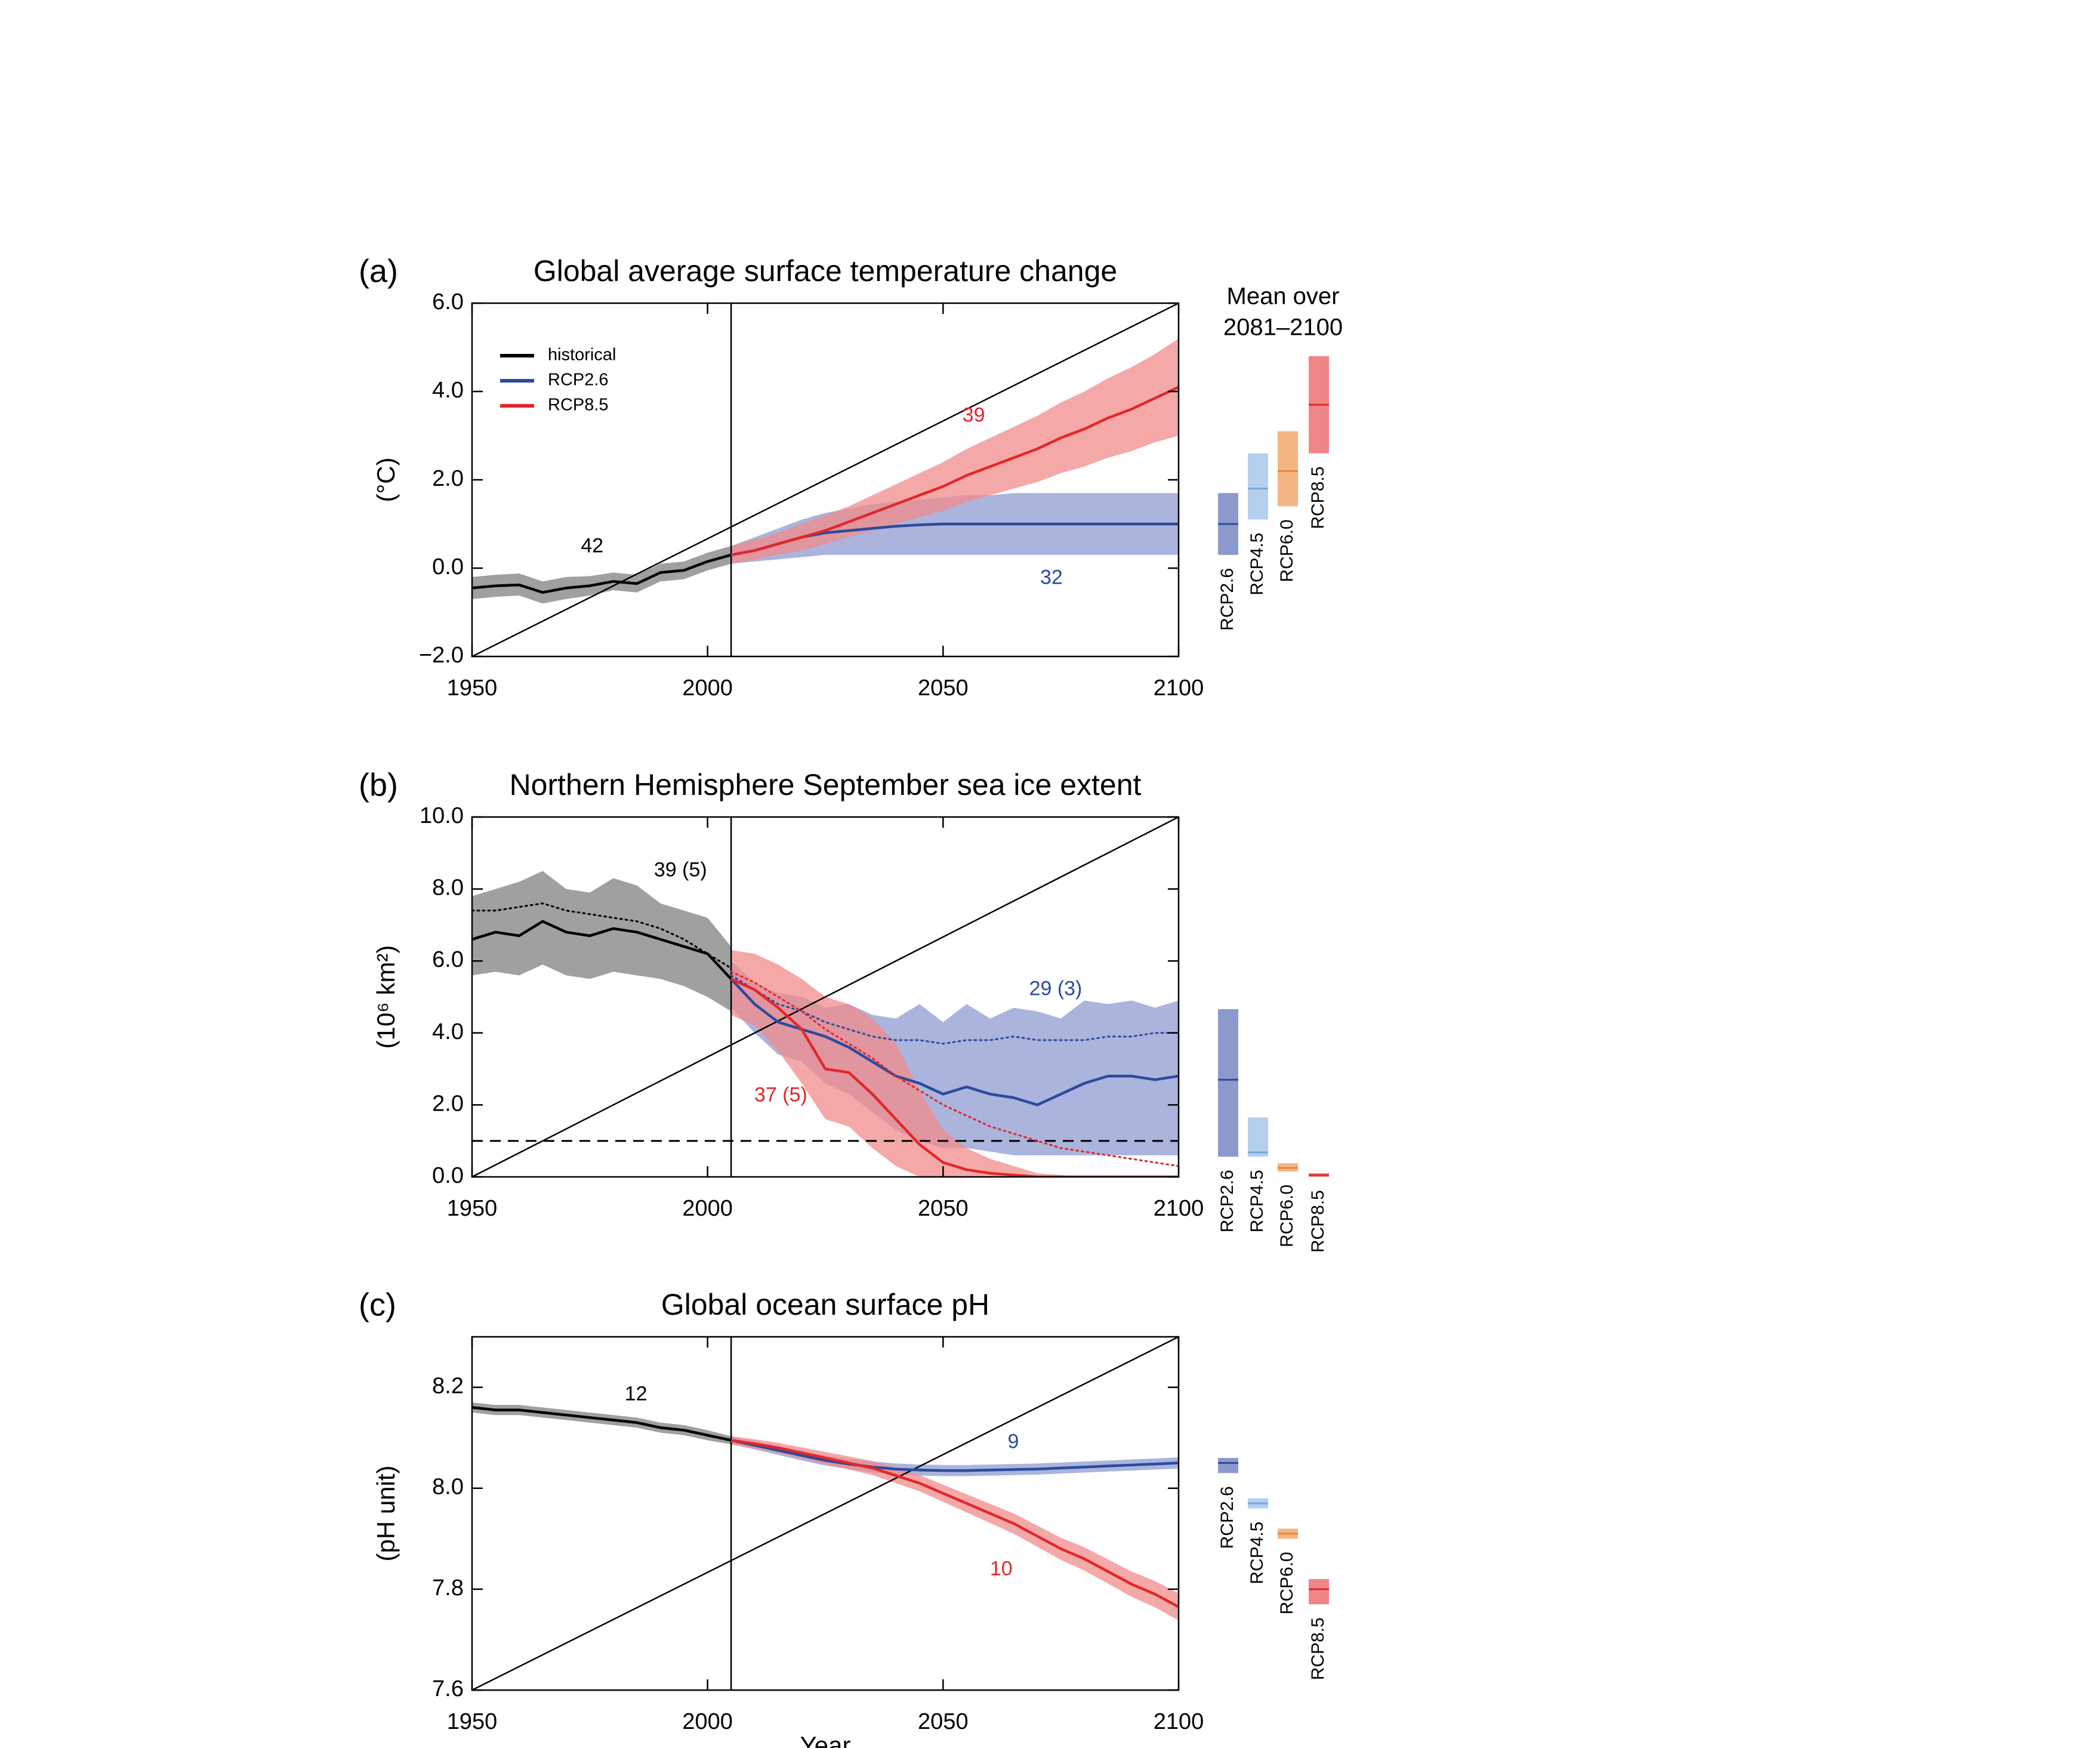 Image resolution: width=2100 pixels, height=1748 pixels. Describe the element at coordinates (378, 271) in the screenshot. I see `panel-label: (a)` at that location.